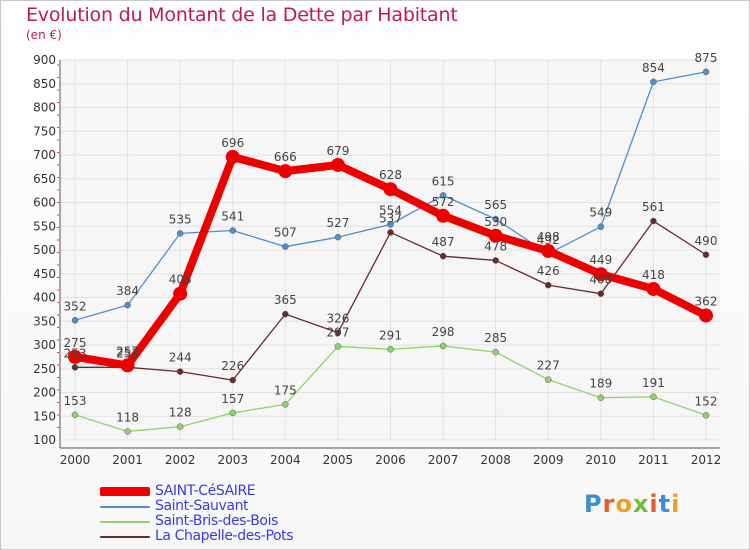 This screenshot has height=550, width=750. What do you see at coordinates (285, 157) in the screenshot?
I see `data-label: 666` at bounding box center [285, 157].